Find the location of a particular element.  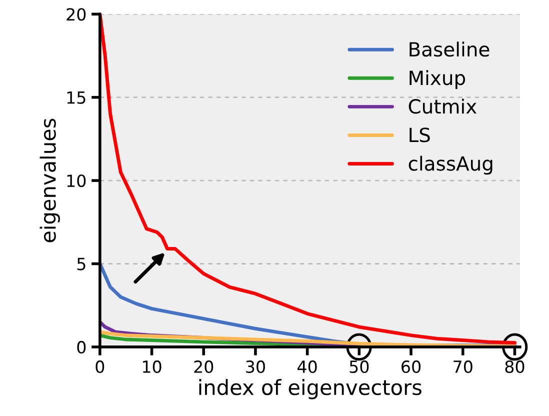

y-tick-label: 5 is located at coordinates (81, 264).